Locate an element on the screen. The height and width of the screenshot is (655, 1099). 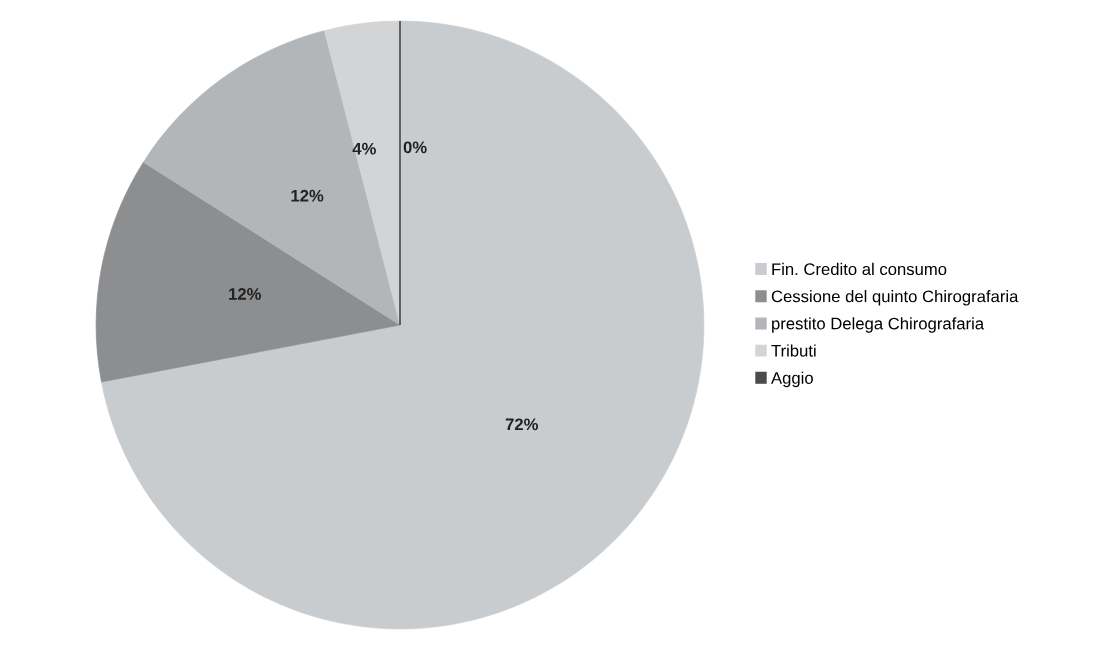
data-label: 4% is located at coordinates (364, 148).